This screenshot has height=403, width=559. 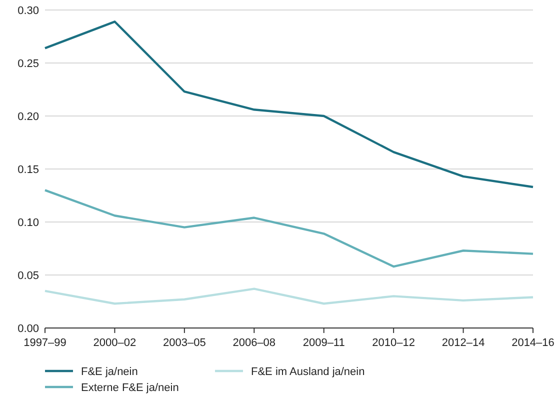 What do you see at coordinates (533, 343) in the screenshot?
I see `x-tick-label: 2014–16` at bounding box center [533, 343].